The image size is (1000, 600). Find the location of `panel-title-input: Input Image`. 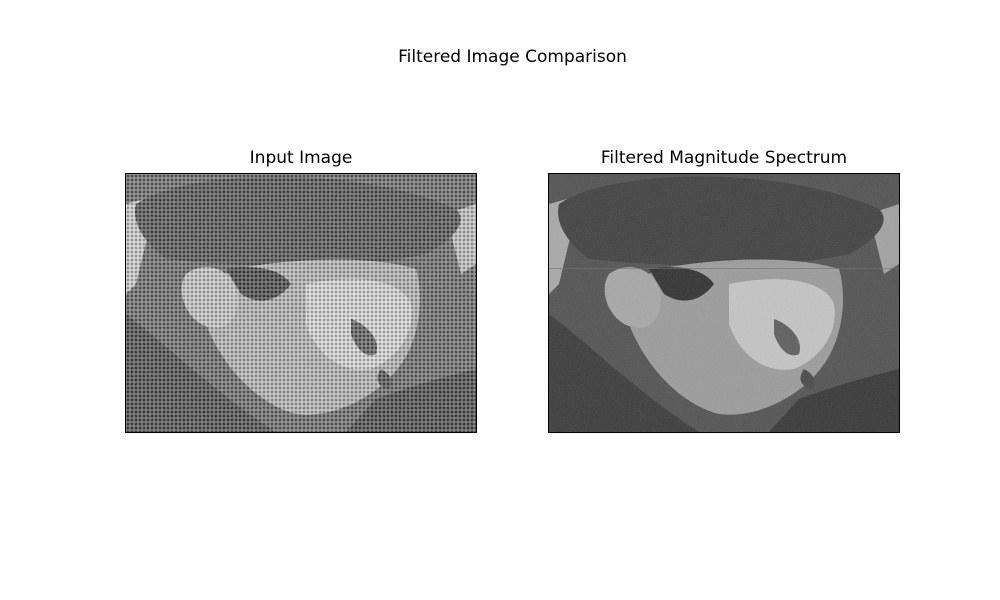

panel-title-input: Input Image is located at coordinates (301, 158).